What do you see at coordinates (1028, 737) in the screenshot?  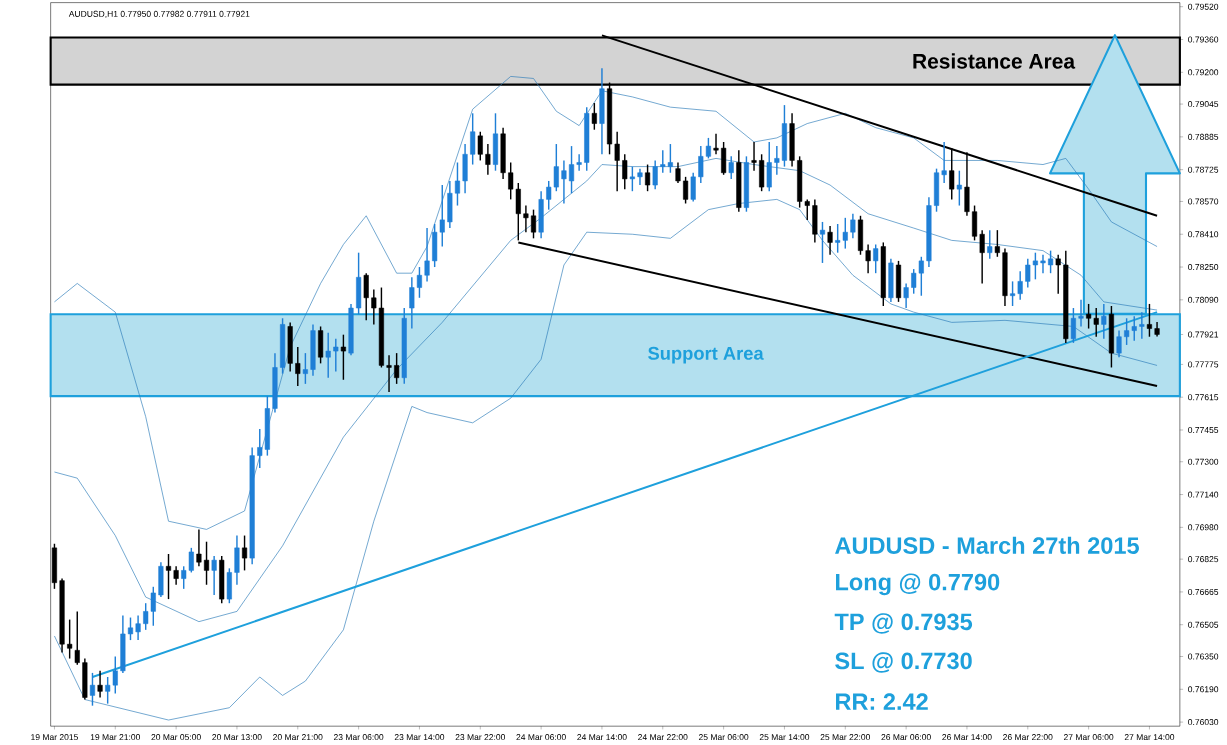 I see `x-tick-label: 26 Mar 22:00` at bounding box center [1028, 737].